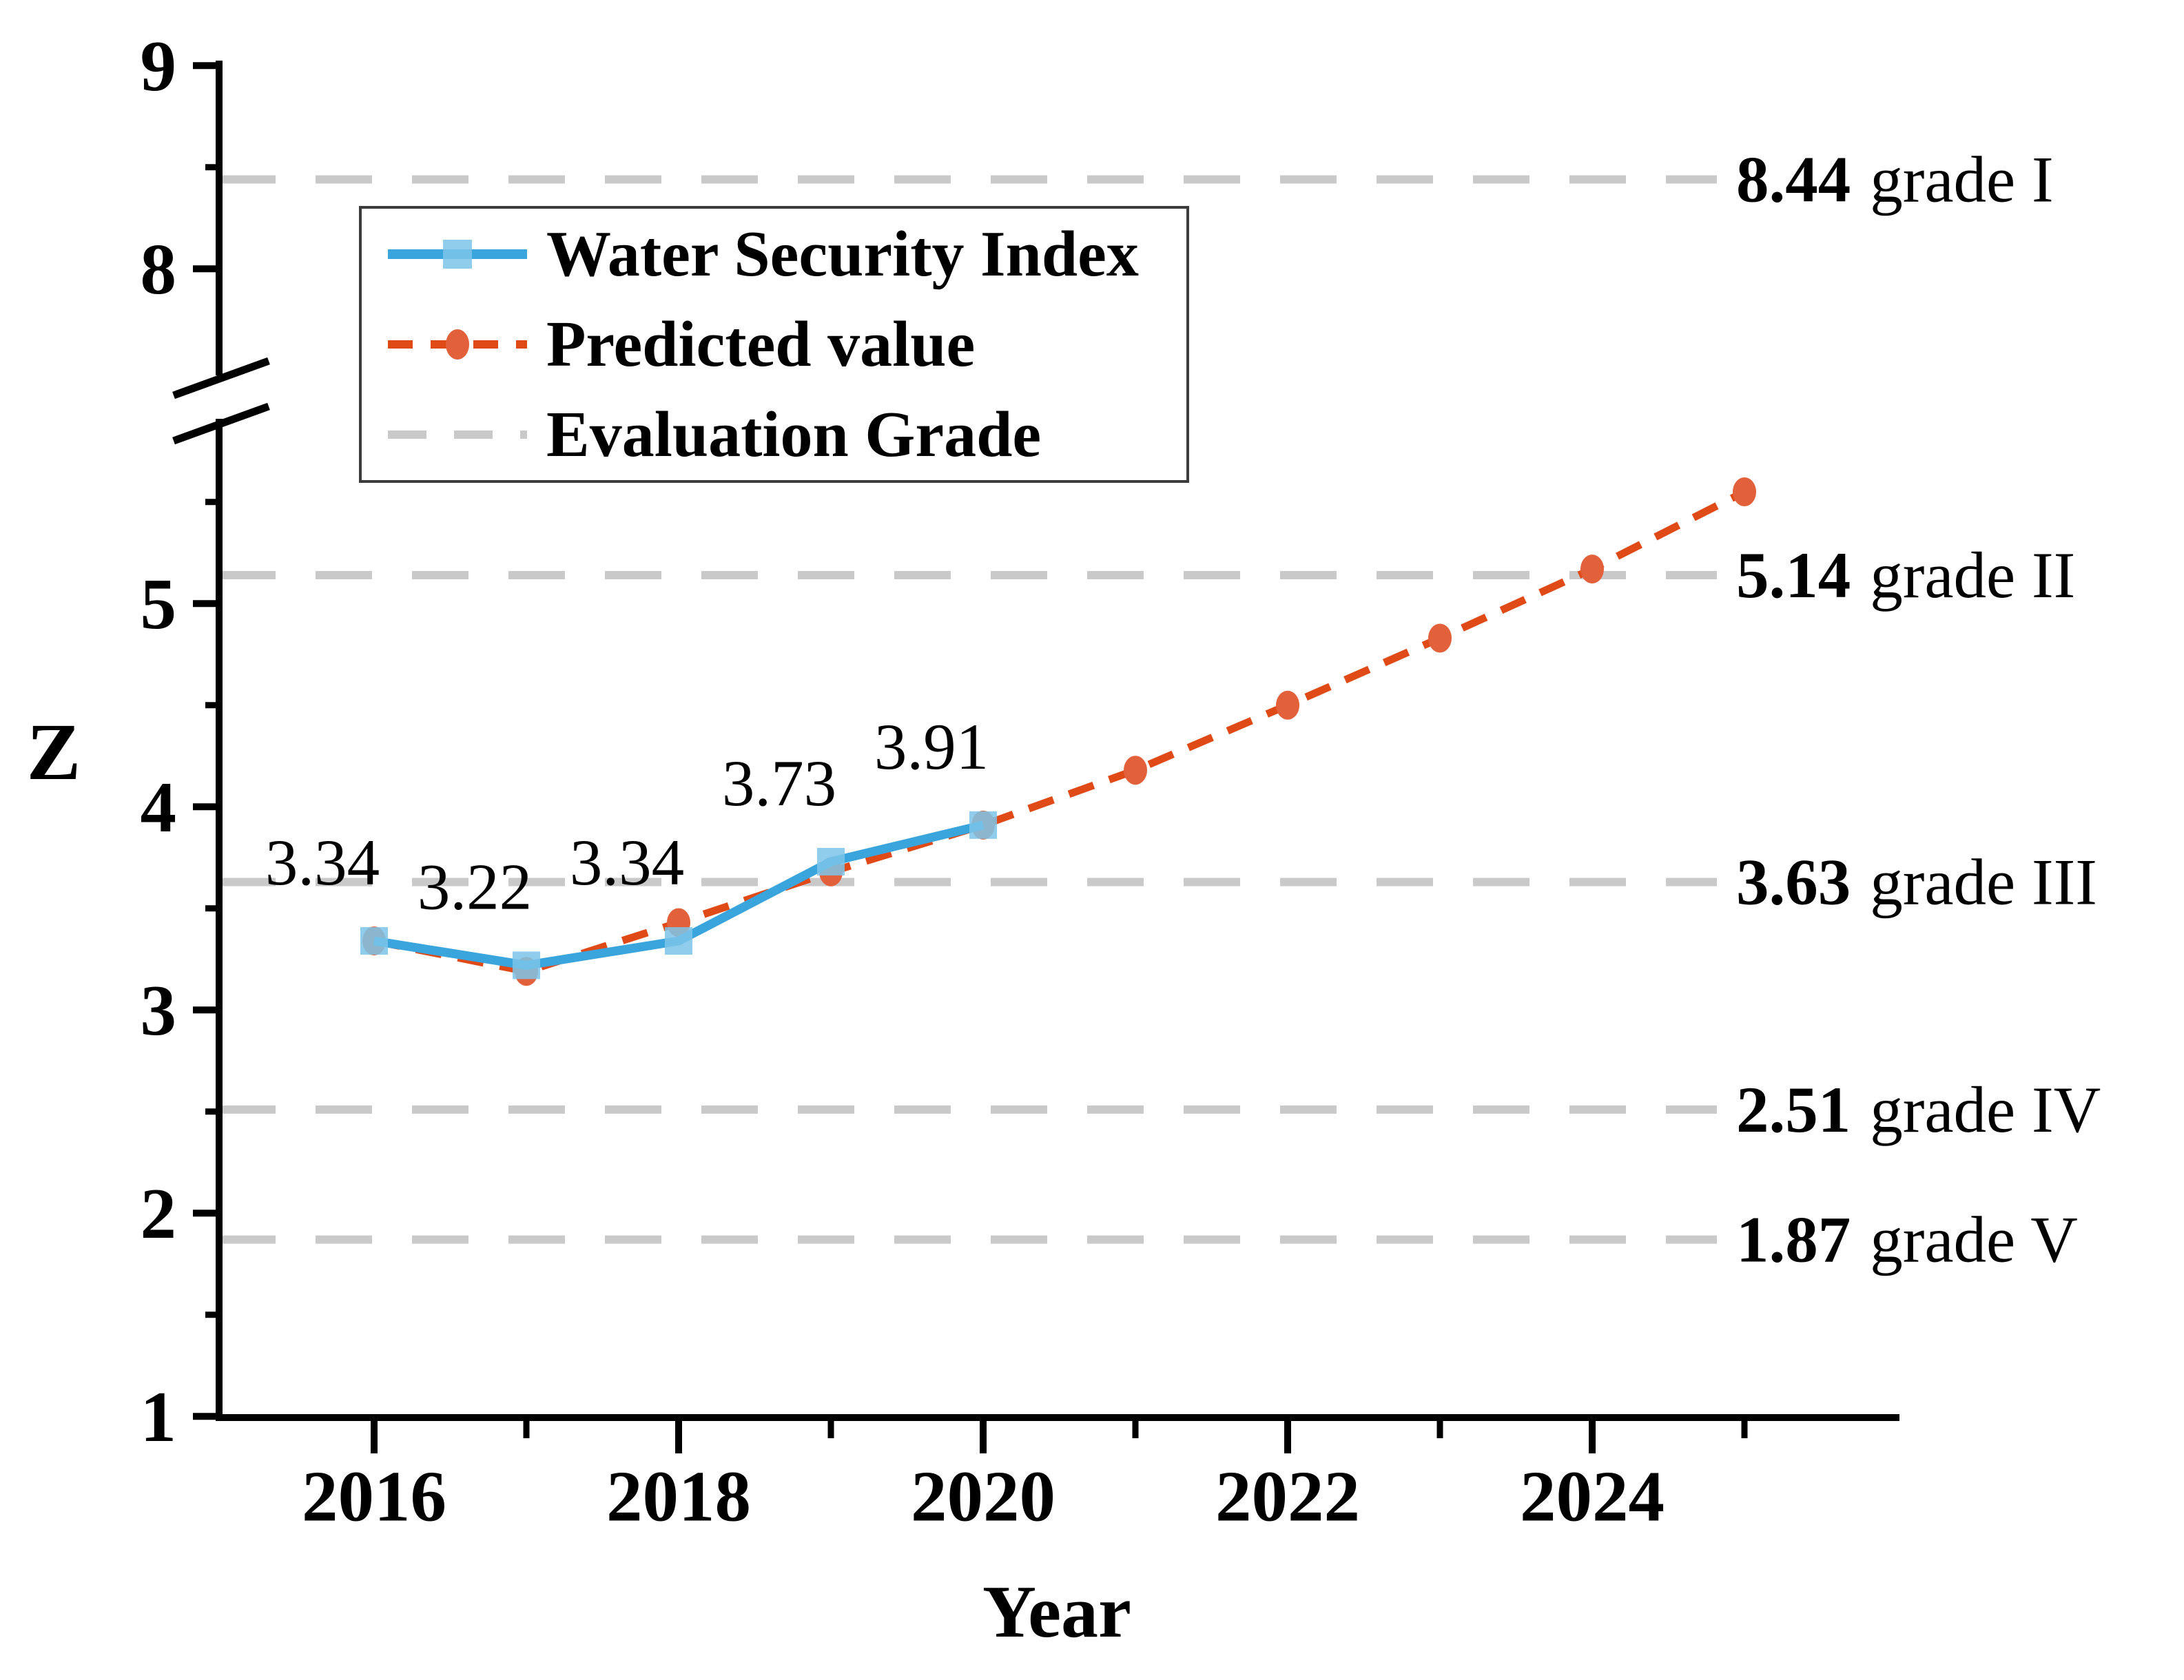  Describe the element at coordinates (159, 1416) in the screenshot. I see `y-tick-label: 1` at that location.